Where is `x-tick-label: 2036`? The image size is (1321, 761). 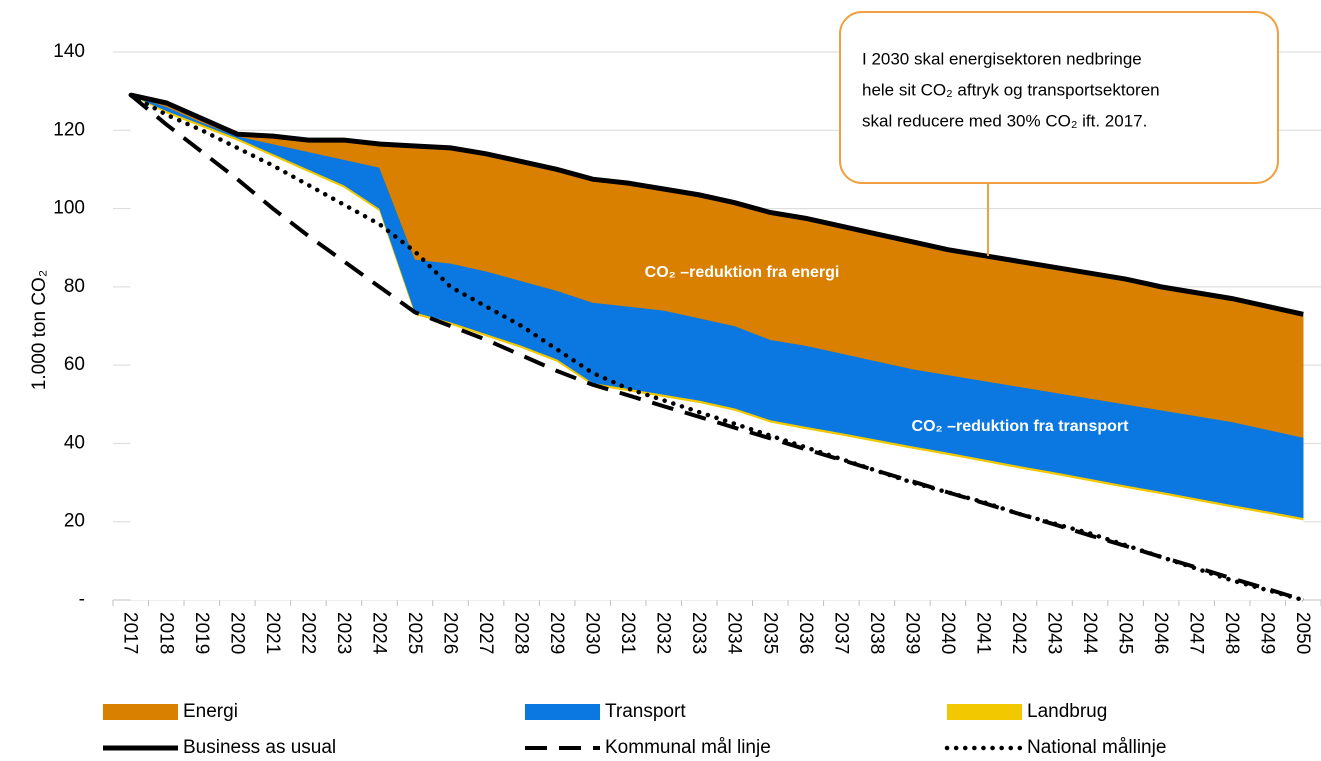
x-tick-label: 2036 is located at coordinates (805, 633).